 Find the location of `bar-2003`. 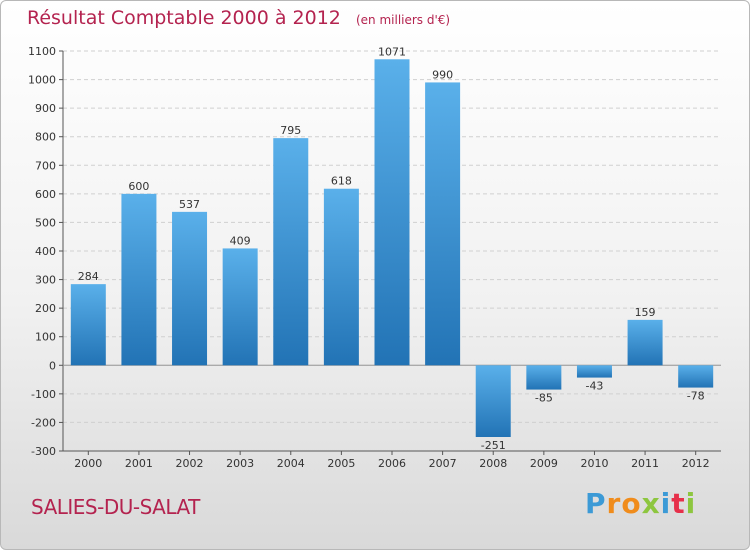

bar-2003 is located at coordinates (240, 307).